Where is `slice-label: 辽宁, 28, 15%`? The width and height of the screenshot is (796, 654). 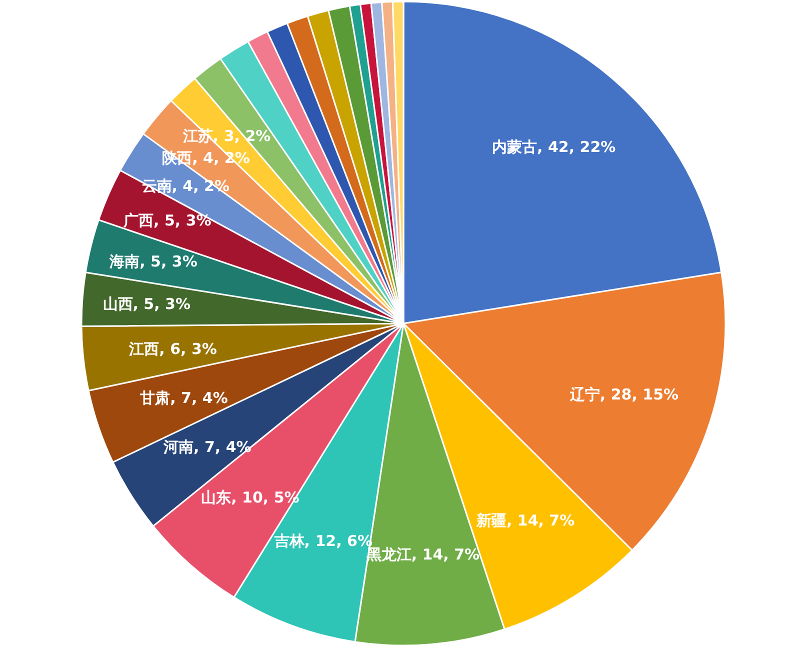 slice-label: 辽宁, 28, 15% is located at coordinates (623, 394).